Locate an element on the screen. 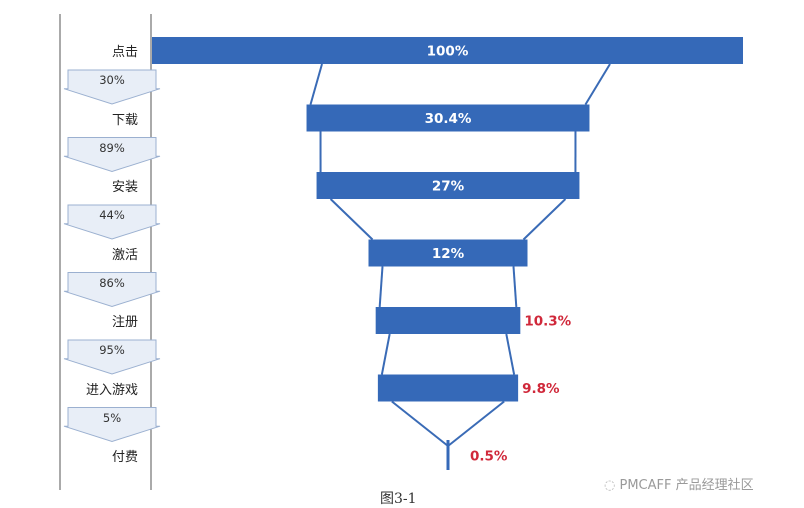  funnel-connector-3-left is located at coordinates (381, 287).